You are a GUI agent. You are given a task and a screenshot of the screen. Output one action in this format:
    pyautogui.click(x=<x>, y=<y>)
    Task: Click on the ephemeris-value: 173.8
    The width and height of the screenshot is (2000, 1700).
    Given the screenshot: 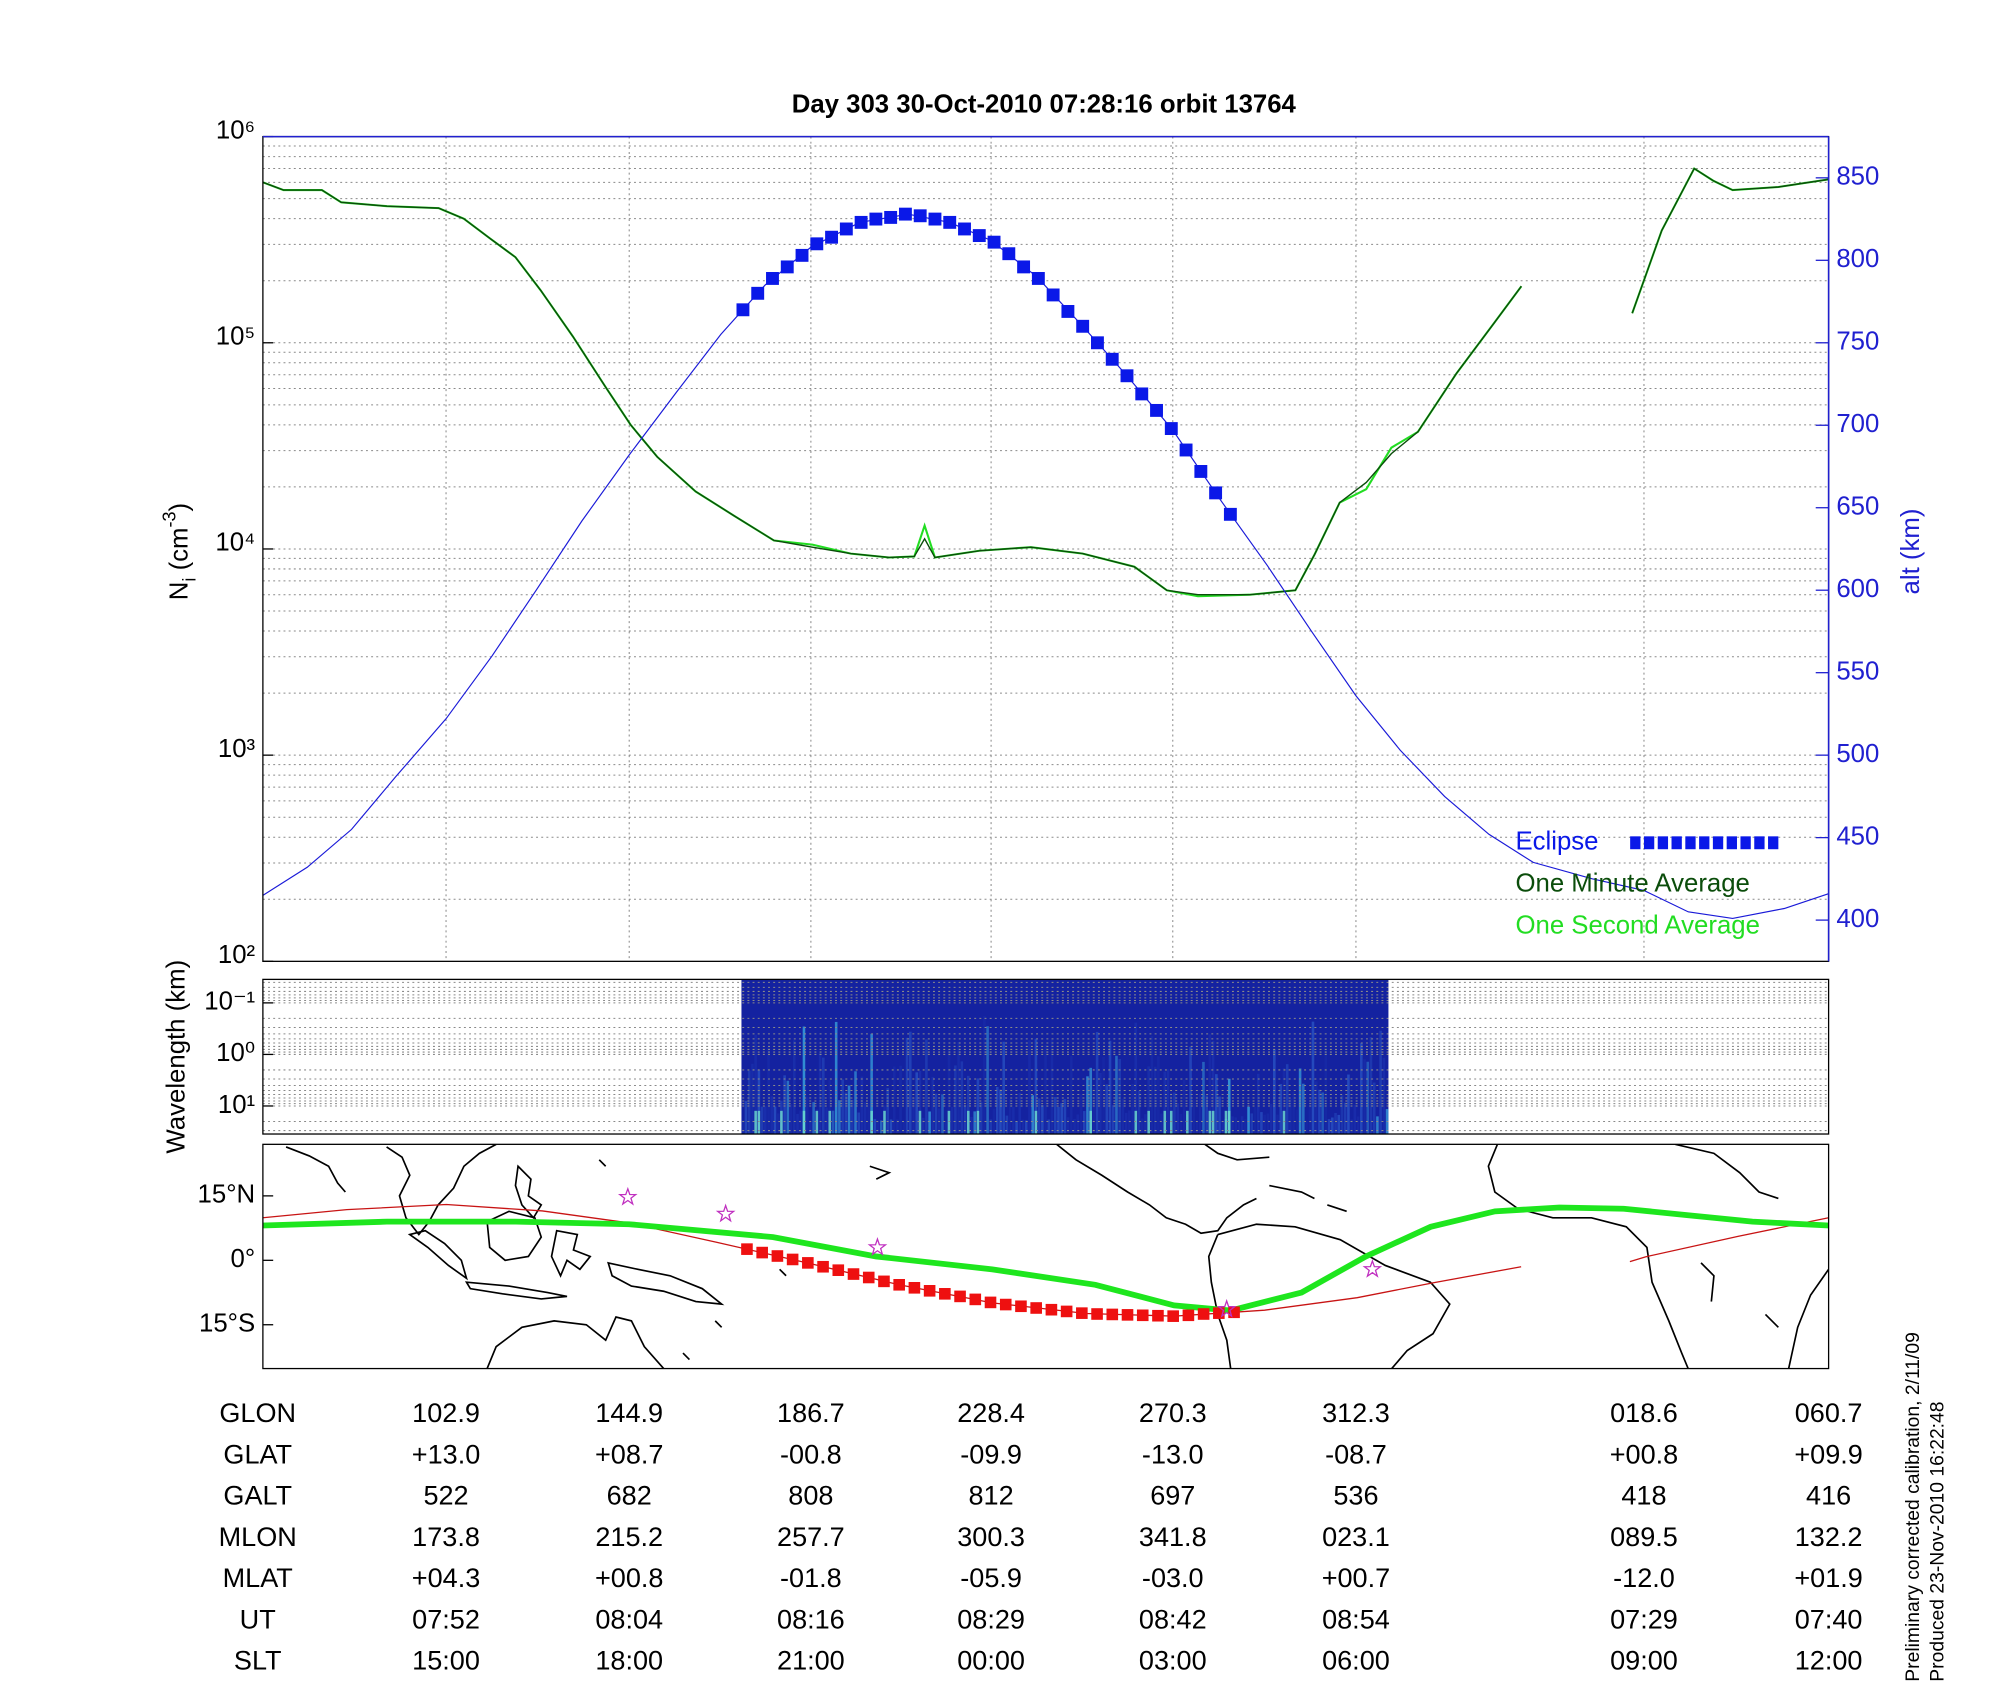 What is the action you would take?
    pyautogui.click(x=446, y=1537)
    